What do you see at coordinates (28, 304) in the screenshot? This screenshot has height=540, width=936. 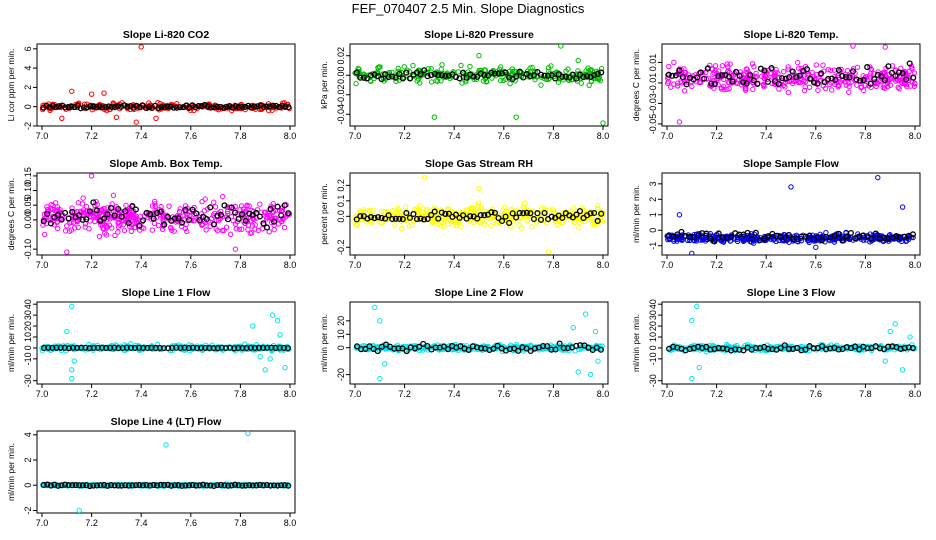 I see `y-tick-label: 40` at bounding box center [28, 304].